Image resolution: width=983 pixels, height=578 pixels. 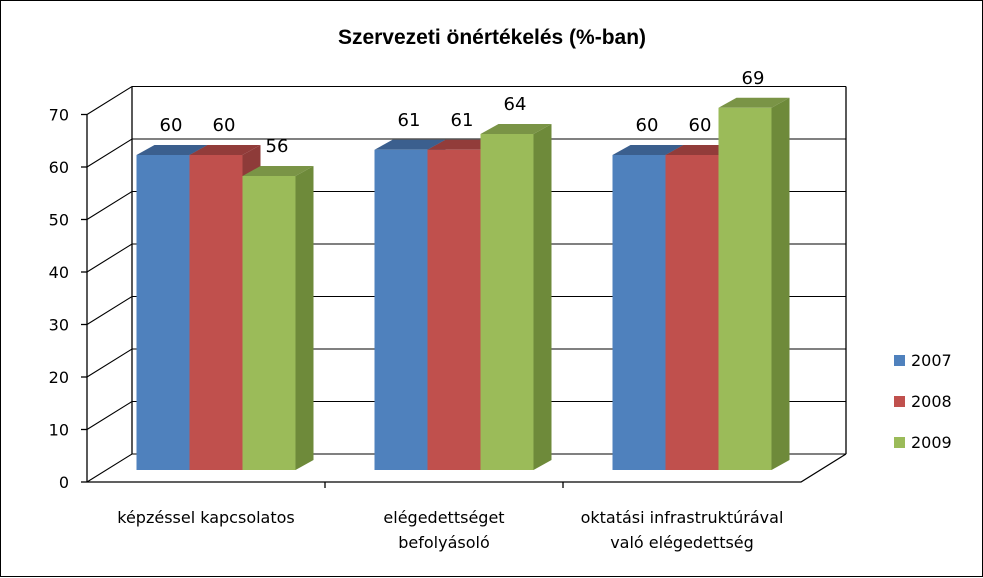 I want to click on x-category-label: befolyásoló, so click(x=444, y=542).